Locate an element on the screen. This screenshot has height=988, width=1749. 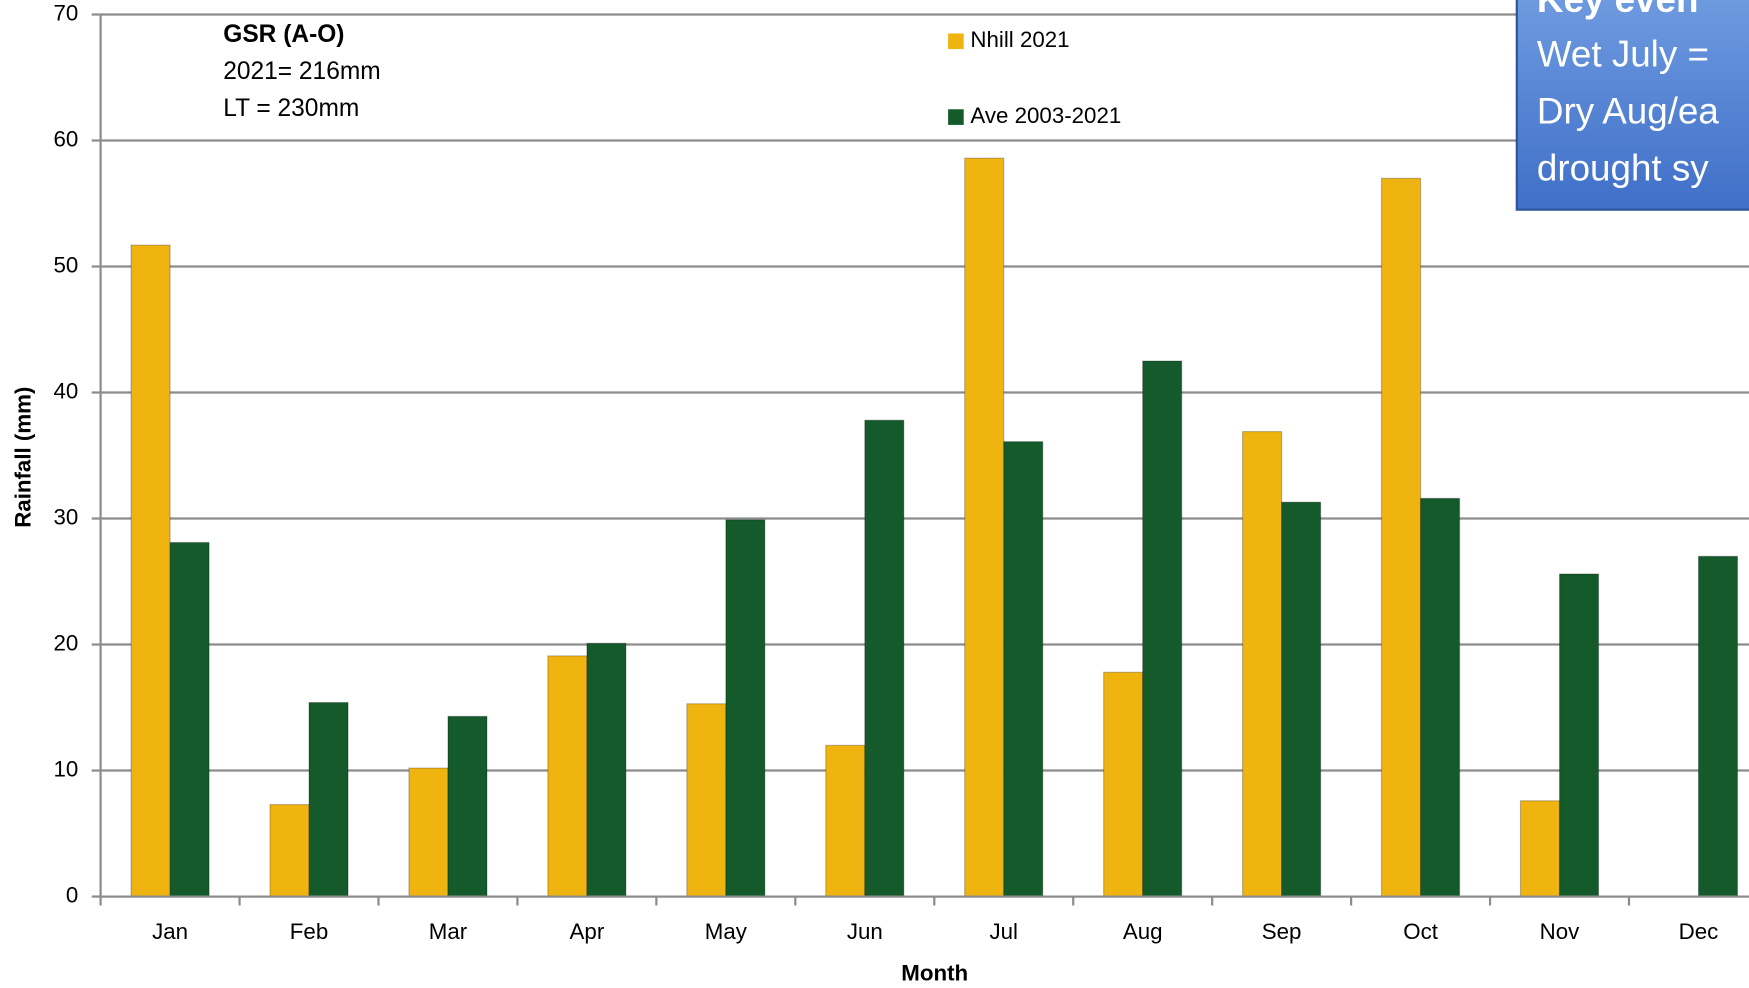
key-text: drought sy is located at coordinates (1623, 167).